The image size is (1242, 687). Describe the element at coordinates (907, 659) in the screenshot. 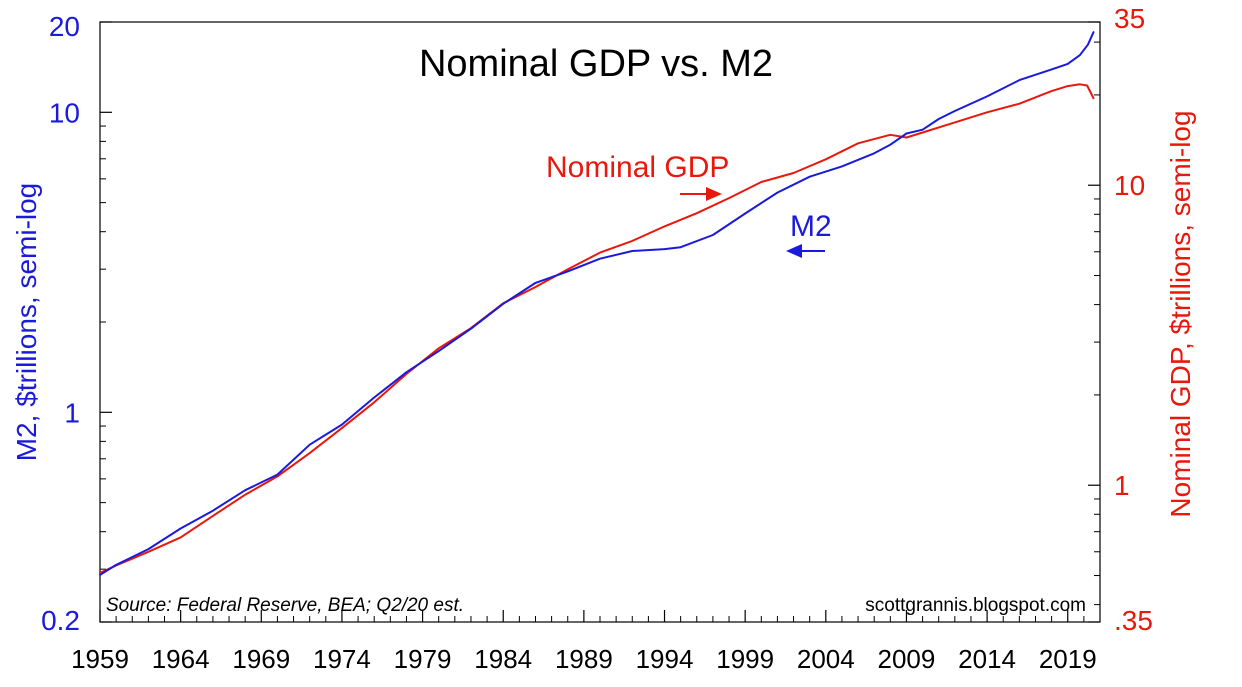

I see `x-tick-label-2009: 2009` at that location.